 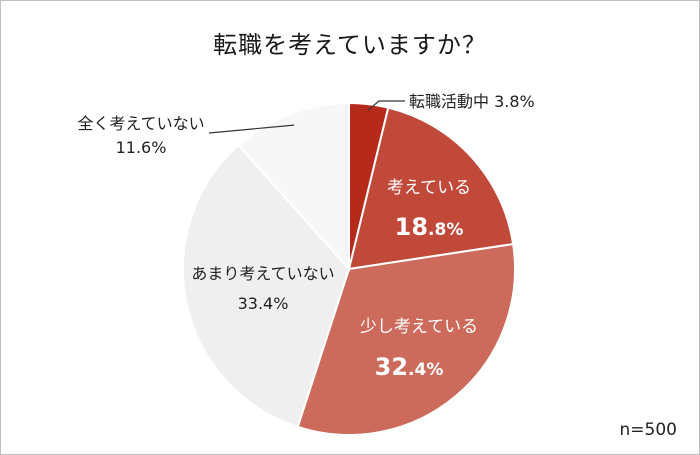 I want to click on slice-label-3: あまり考えていない, so click(x=262, y=273).